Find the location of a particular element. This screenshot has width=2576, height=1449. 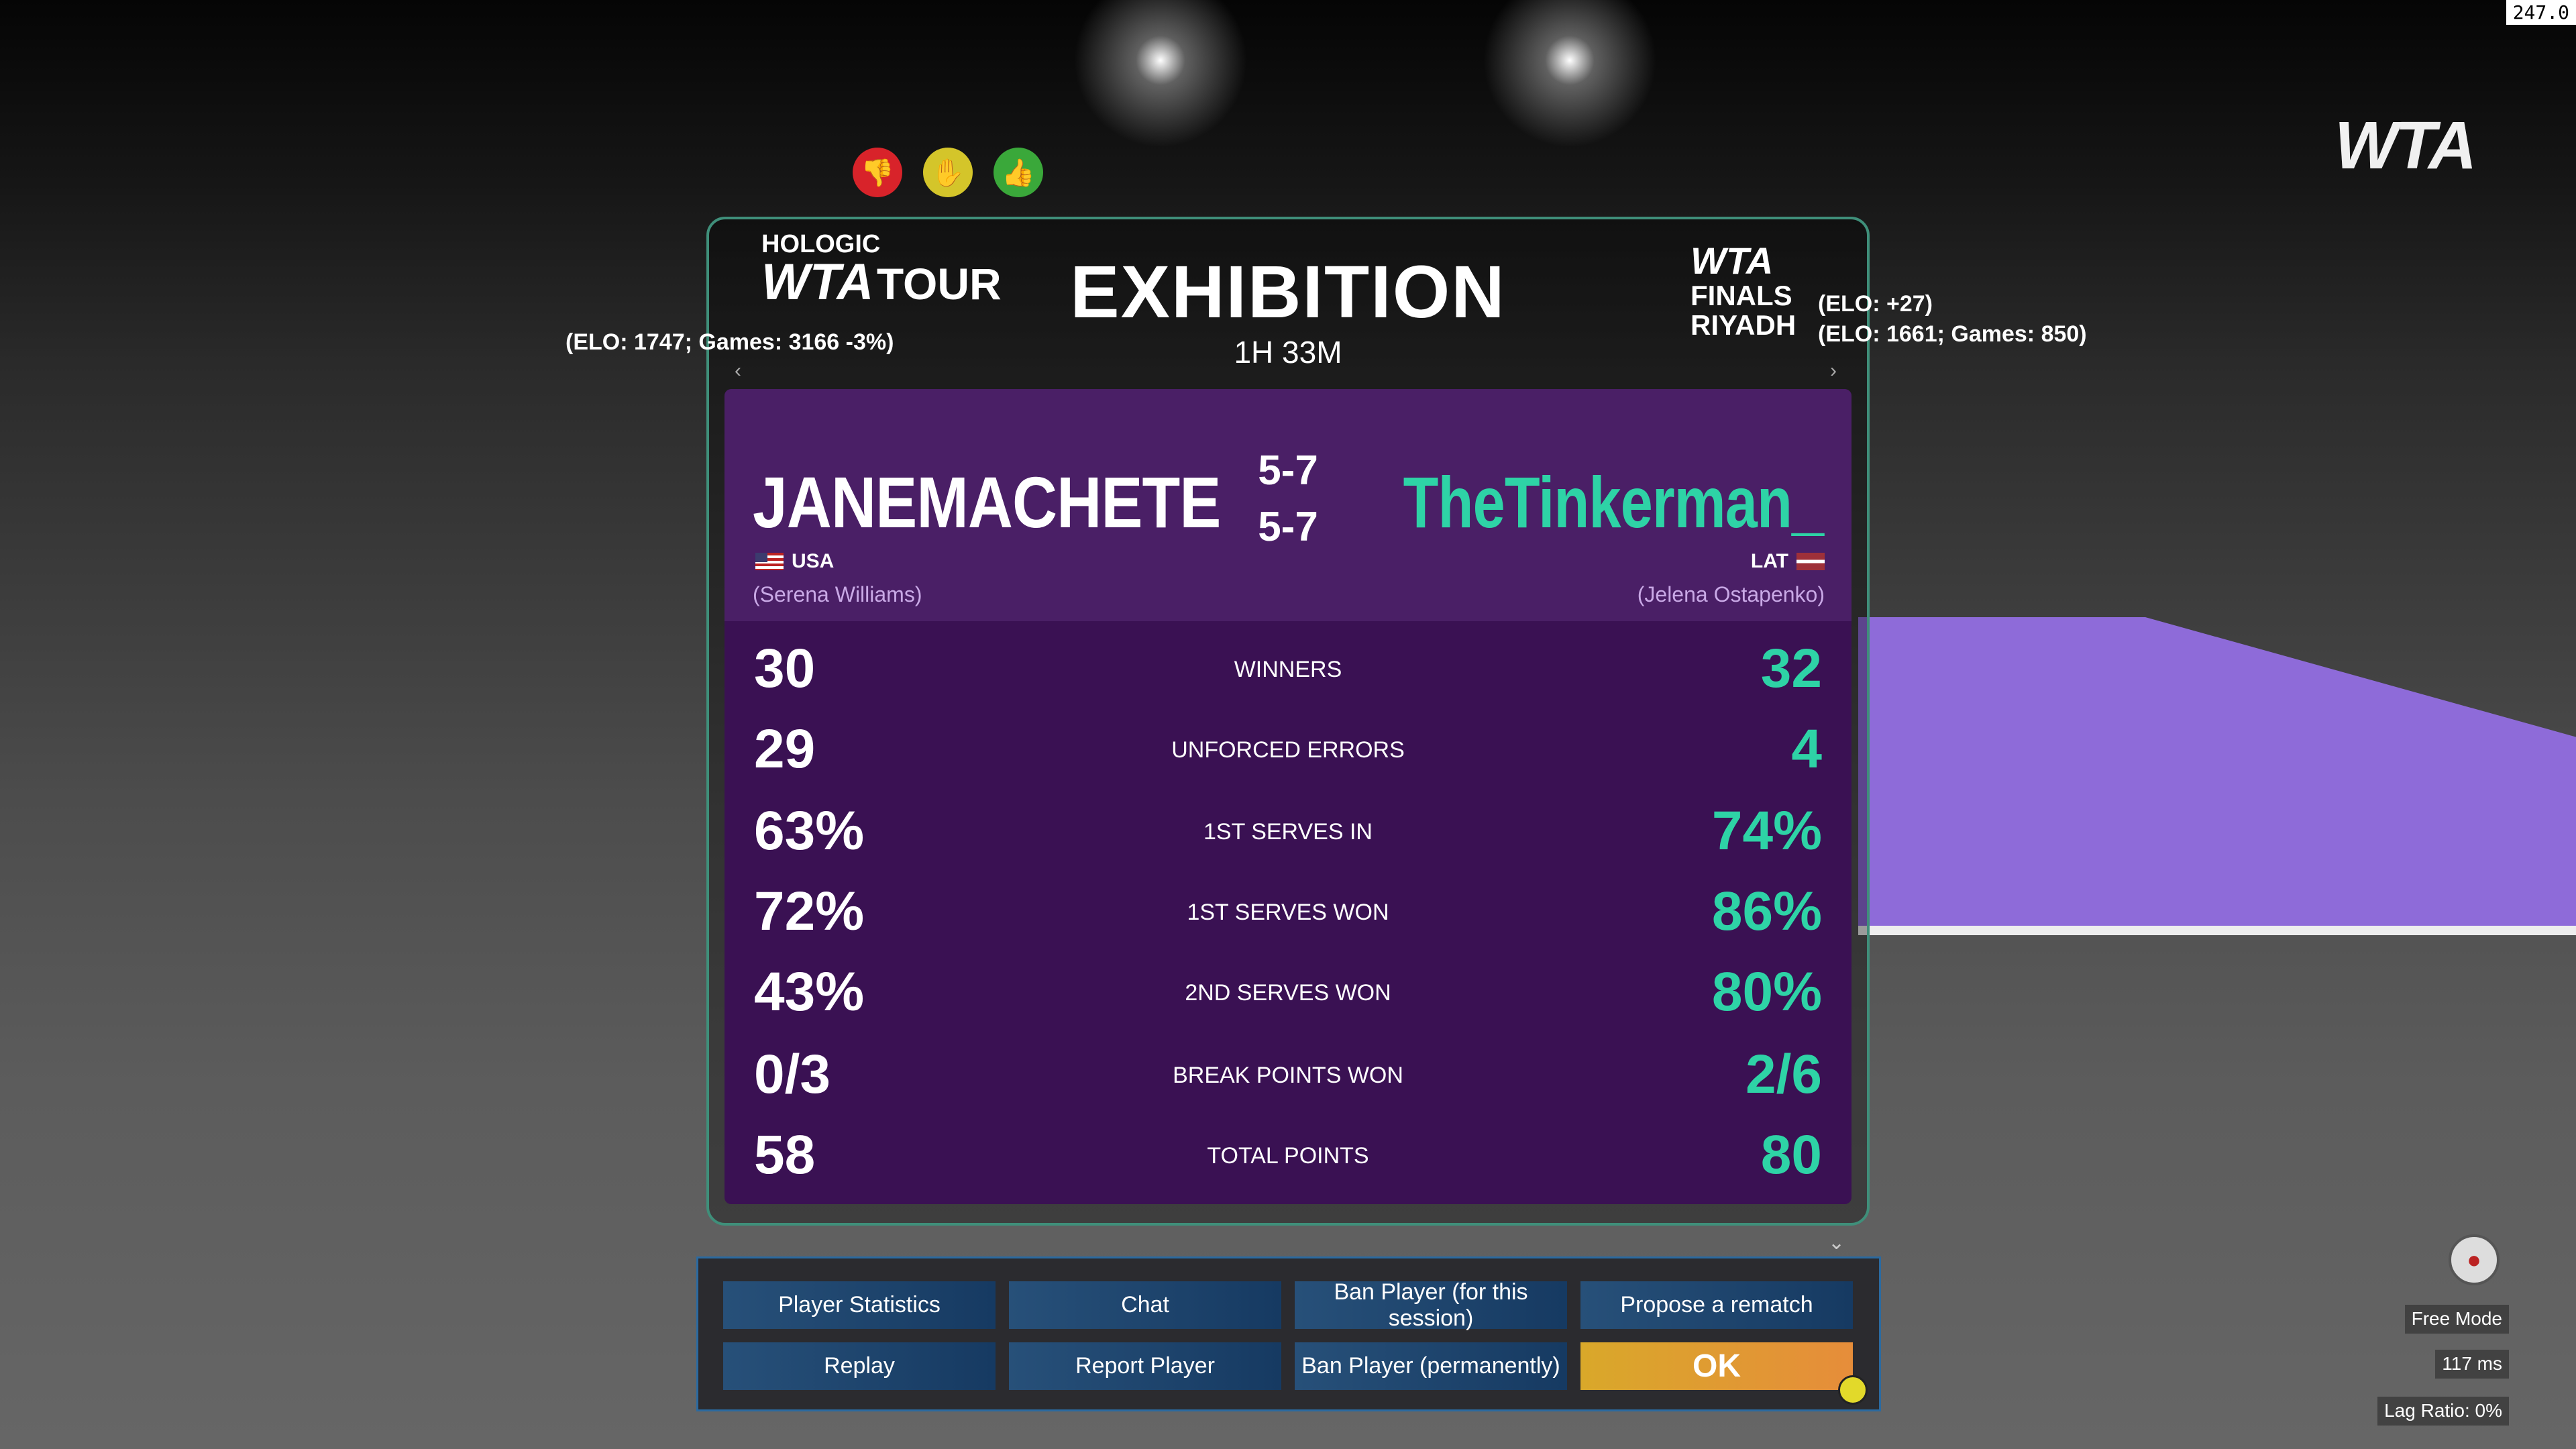

right-elo: (ELO: 1661; Games: 850) is located at coordinates (1952, 334).